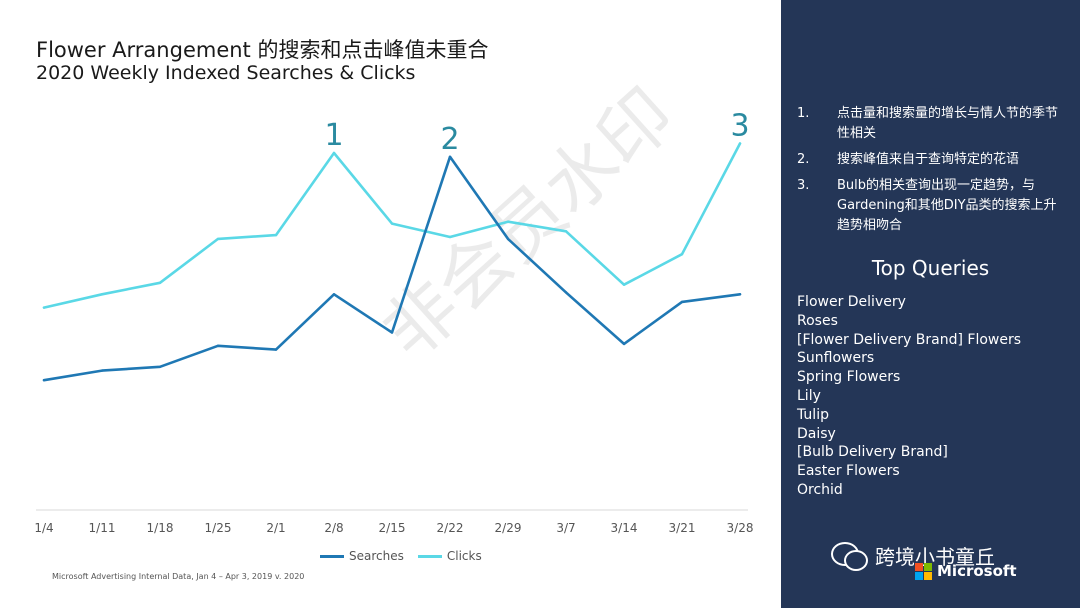  Describe the element at coordinates (160, 528) in the screenshot. I see `x-tick-label: 1/18` at that location.